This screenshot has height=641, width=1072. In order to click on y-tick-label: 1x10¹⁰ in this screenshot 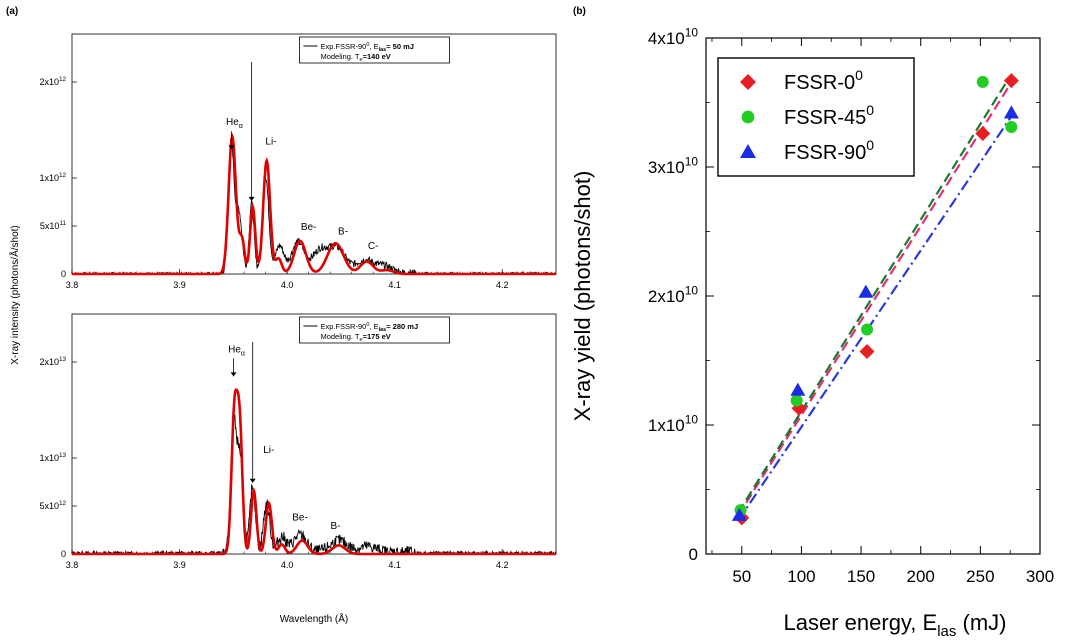, I will do `click(673, 423)`.